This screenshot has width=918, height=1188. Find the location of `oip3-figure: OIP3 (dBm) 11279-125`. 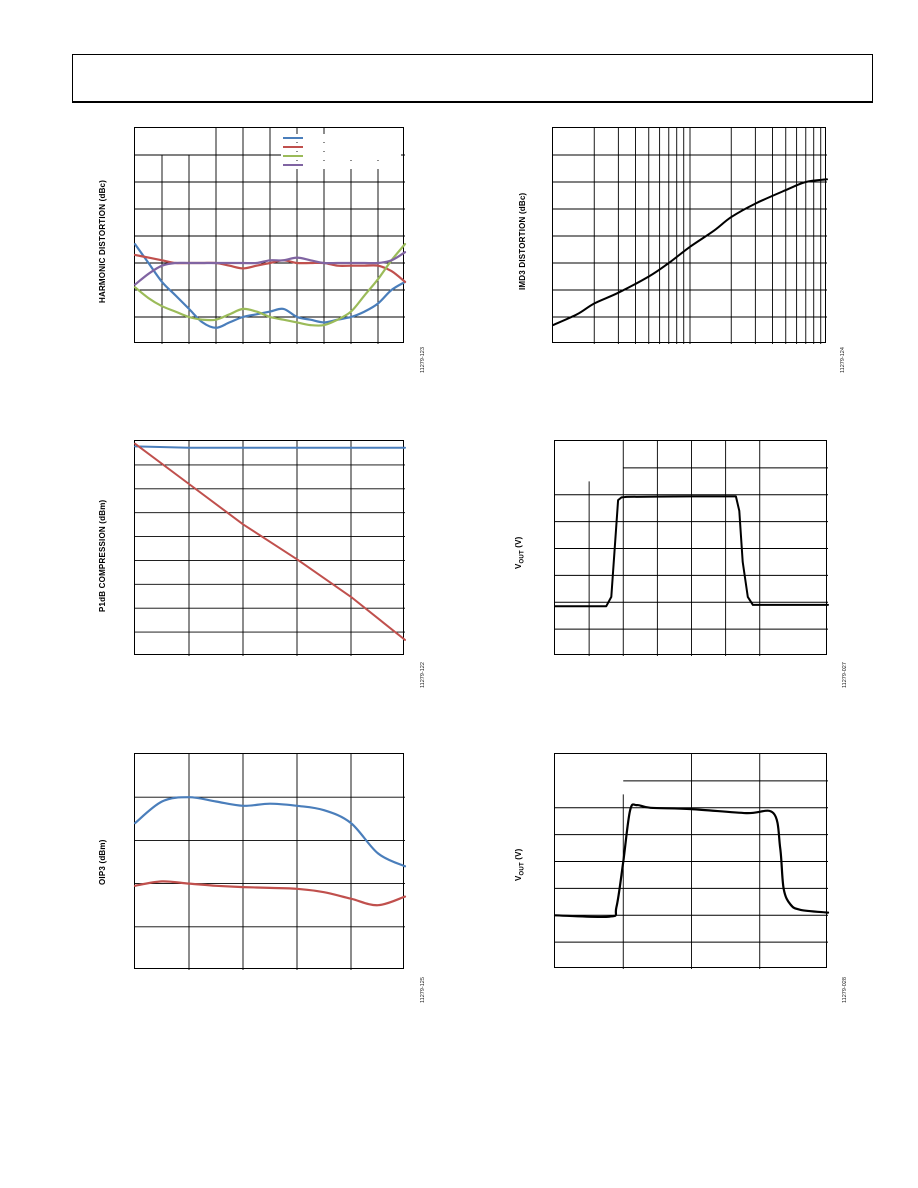

oip3-figure: OIP3 (dBm) 11279-125 is located at coordinates (265, 881).